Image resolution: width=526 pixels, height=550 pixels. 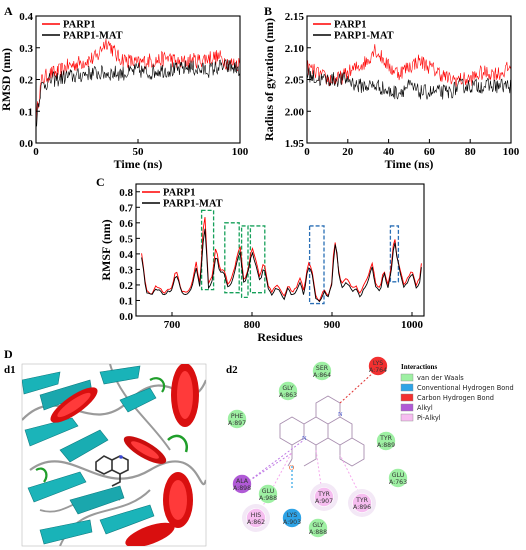 I want to click on residue-name: ALA, so click(x=242, y=481).